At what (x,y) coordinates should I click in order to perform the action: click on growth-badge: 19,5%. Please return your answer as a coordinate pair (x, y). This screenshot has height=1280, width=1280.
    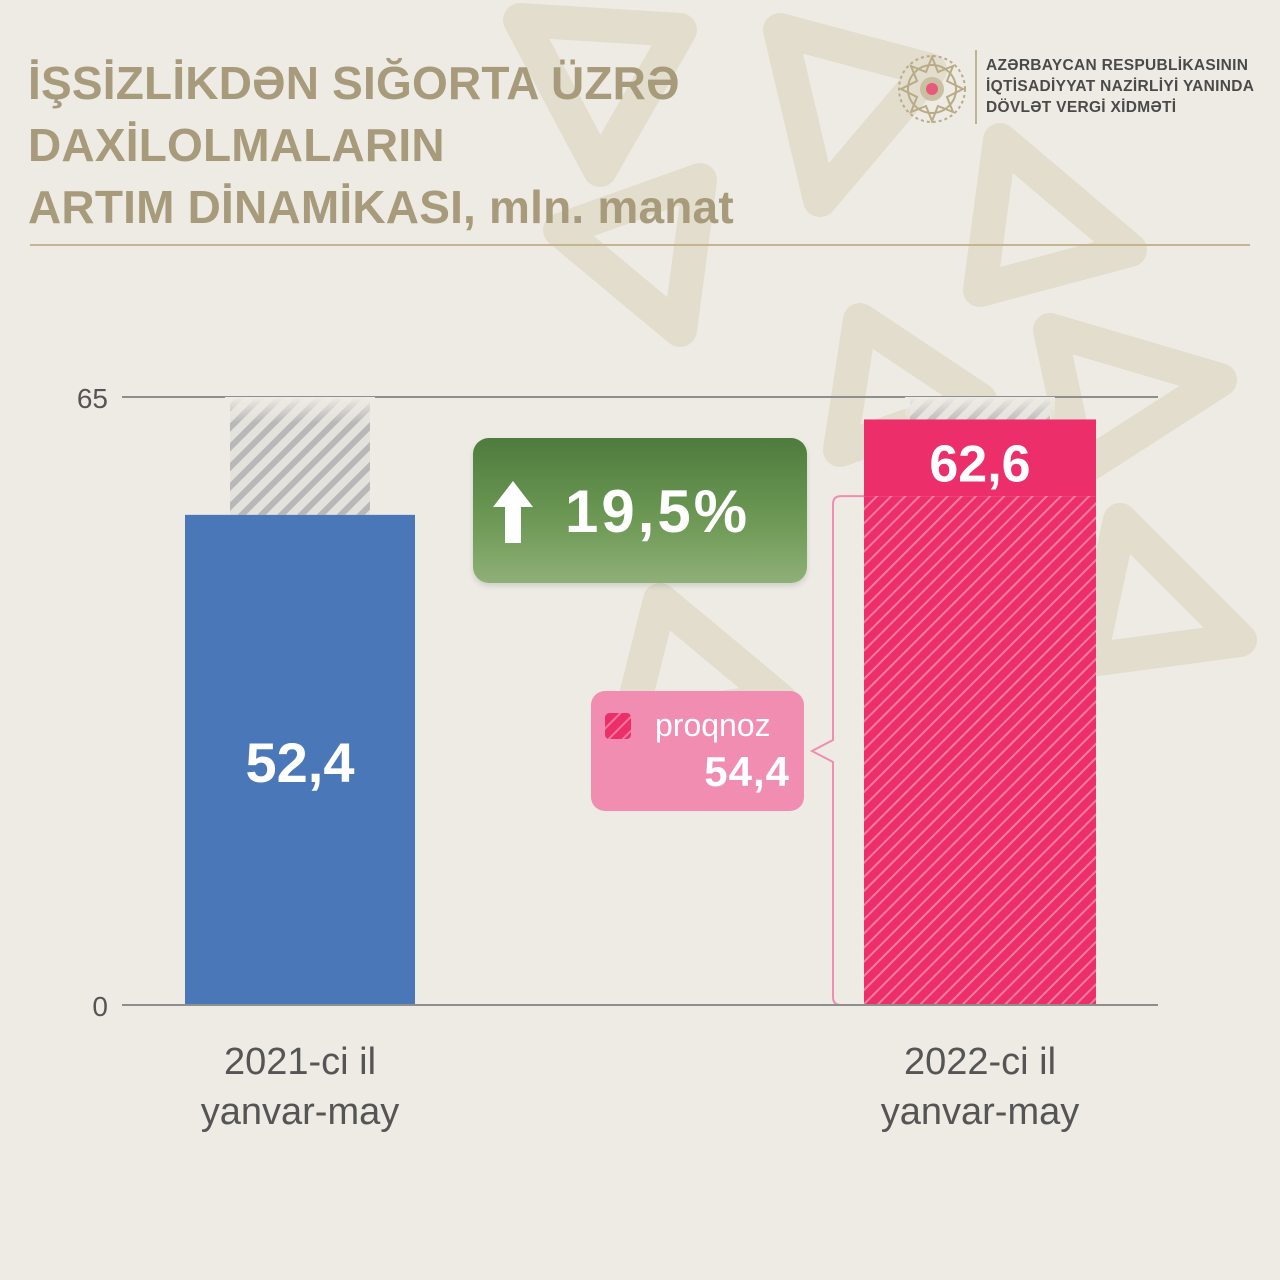
    Looking at the image, I should click on (640, 510).